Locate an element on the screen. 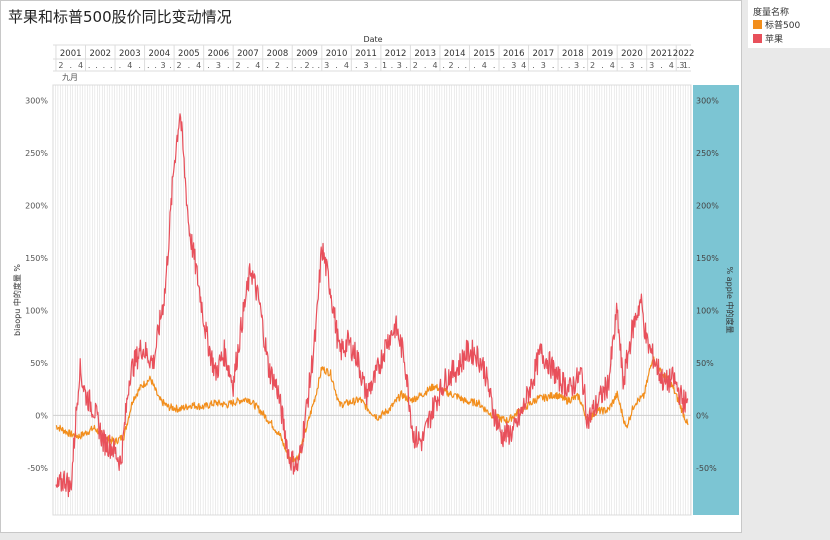 This screenshot has width=830, height=540. y2-tick-label: 50% is located at coordinates (705, 363).